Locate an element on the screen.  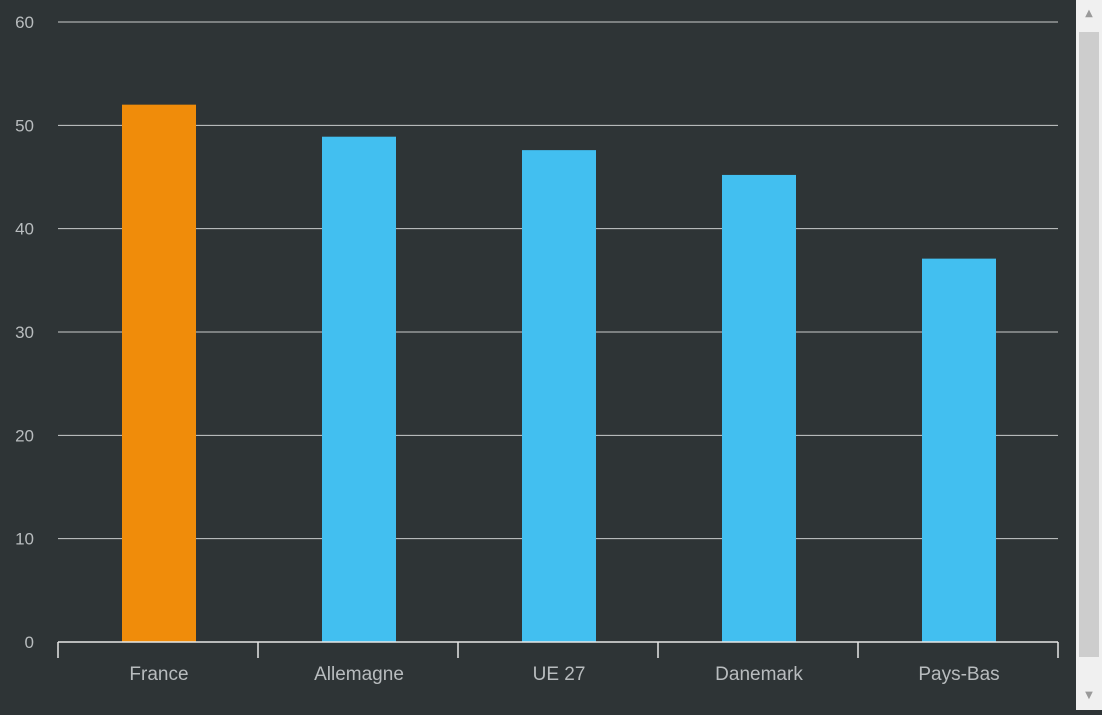
scroll-down-button: ▼ is located at coordinates (1089, 696).